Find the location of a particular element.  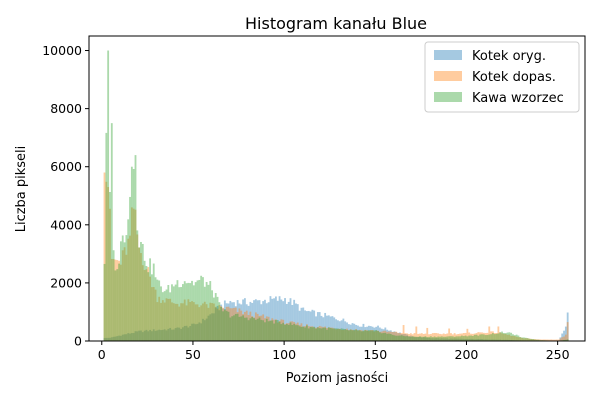

y-axis-ticks: 0 2000 4000 6000 8000 10000 is located at coordinates (65, 196).